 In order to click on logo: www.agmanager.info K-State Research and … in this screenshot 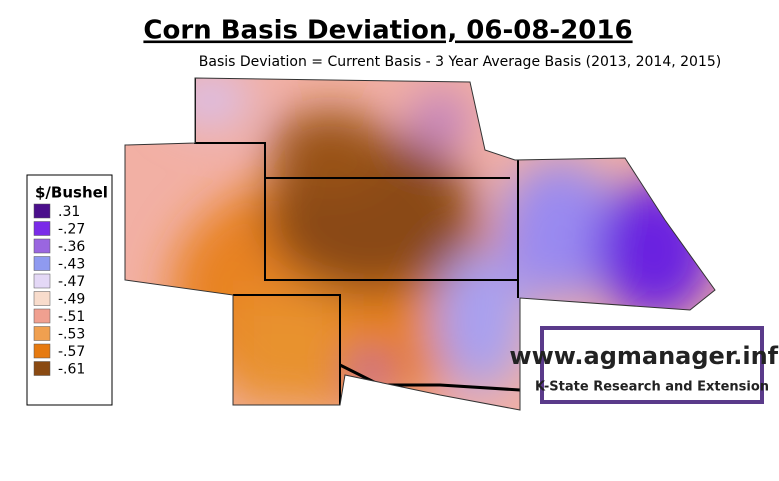, I will do `click(644, 365)`.